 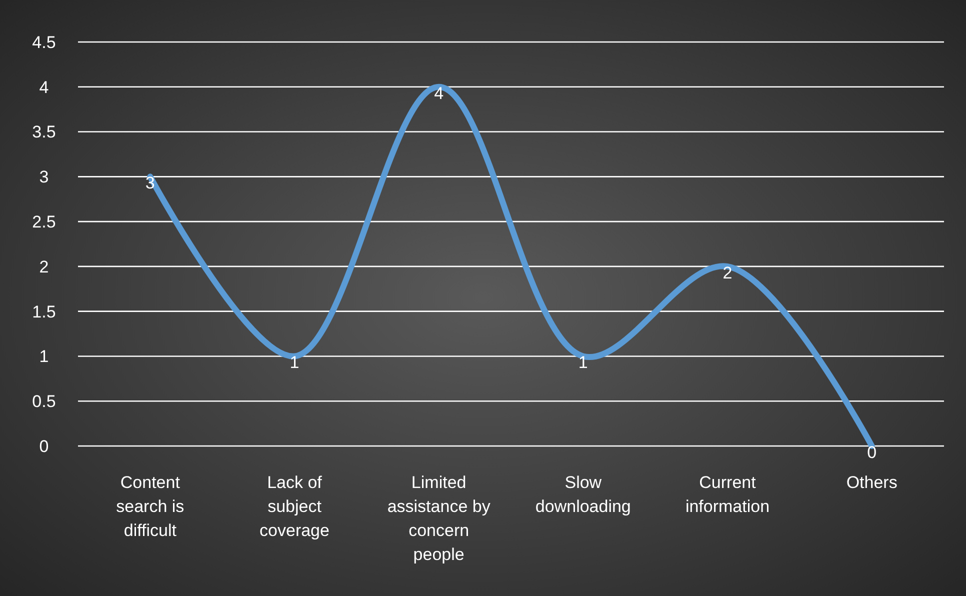 I want to click on y-tick-label: 0, so click(x=44, y=446).